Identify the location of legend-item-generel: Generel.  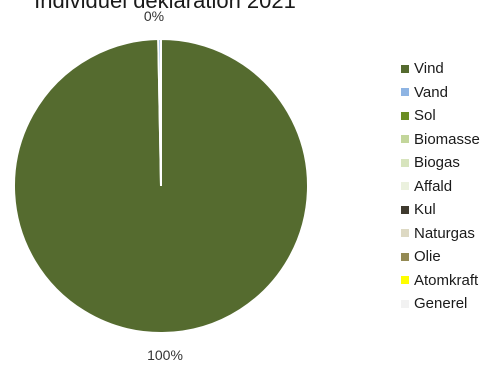
(440, 304).